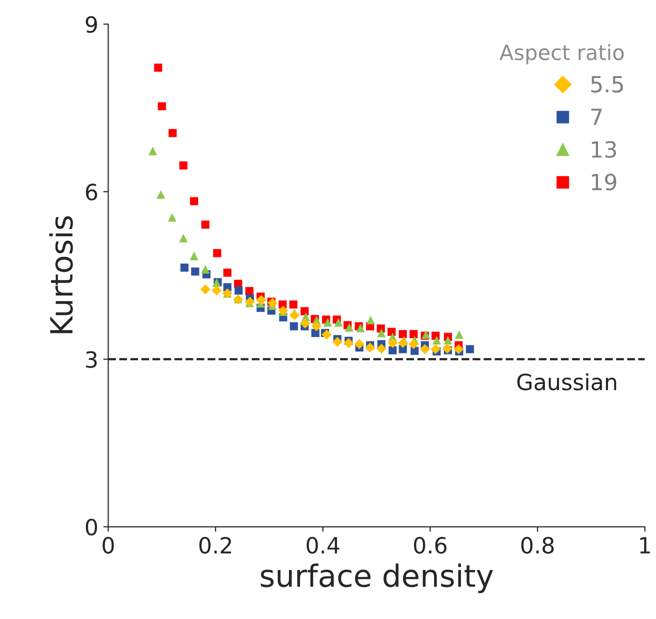 This screenshot has height=619, width=656. I want to click on x-tick-label: 0.8, so click(537, 545).